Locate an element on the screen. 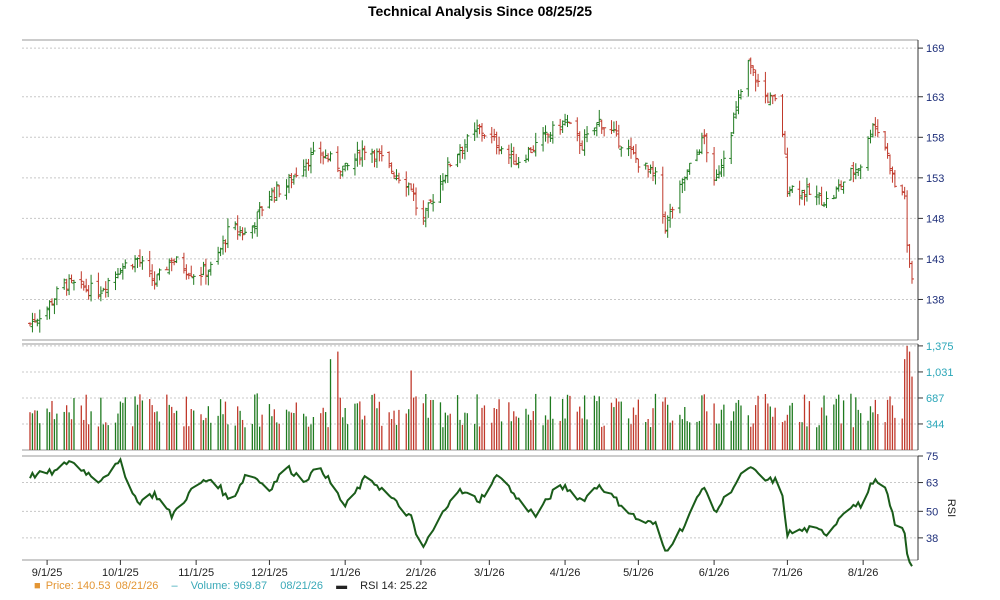 The height and width of the screenshot is (600, 1000). x-tick-label: 9/1/25 is located at coordinates (47, 573).